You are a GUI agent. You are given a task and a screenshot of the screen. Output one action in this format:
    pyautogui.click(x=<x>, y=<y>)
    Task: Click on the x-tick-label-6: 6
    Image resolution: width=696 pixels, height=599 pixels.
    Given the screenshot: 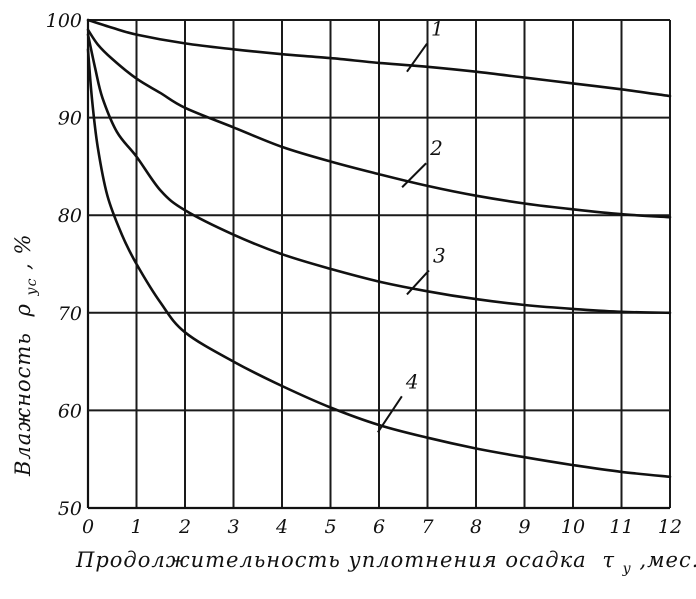 What is the action you would take?
    pyautogui.click(x=379, y=527)
    